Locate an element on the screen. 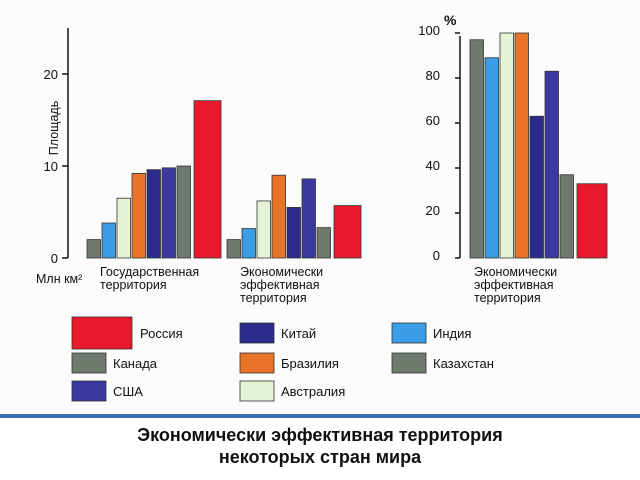  legend-label: Канада is located at coordinates (135, 363).